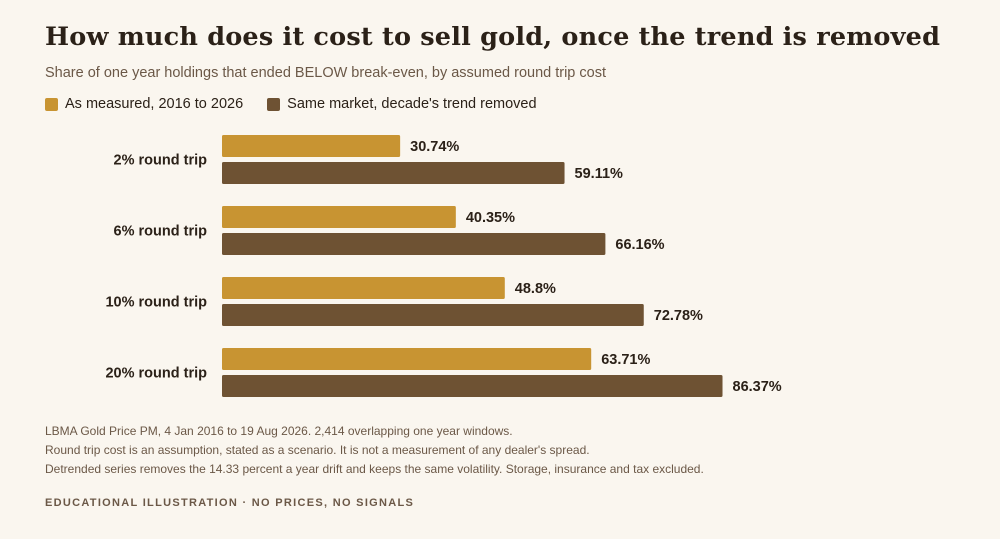 Image resolution: width=1000 pixels, height=539 pixels. Describe the element at coordinates (412, 104) in the screenshot. I see `legend-label-detrended: Same market, decade's trend removed` at that location.